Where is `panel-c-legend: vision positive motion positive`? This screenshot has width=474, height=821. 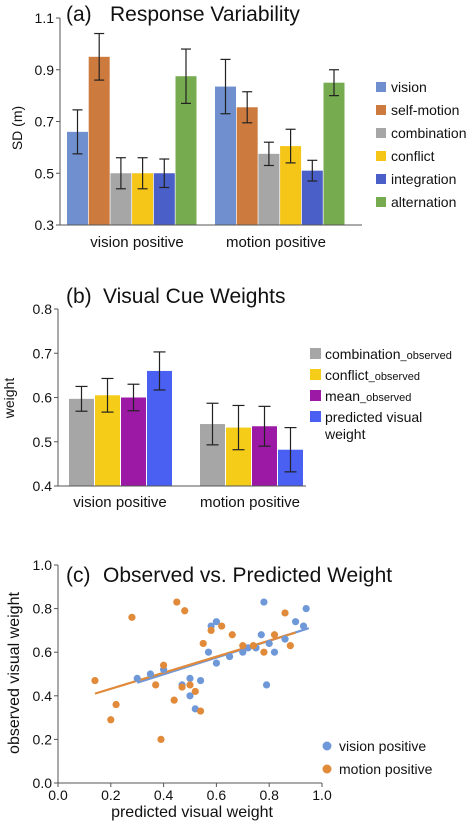
panel-c-legend: vision positive motion positive is located at coordinates (377, 757).